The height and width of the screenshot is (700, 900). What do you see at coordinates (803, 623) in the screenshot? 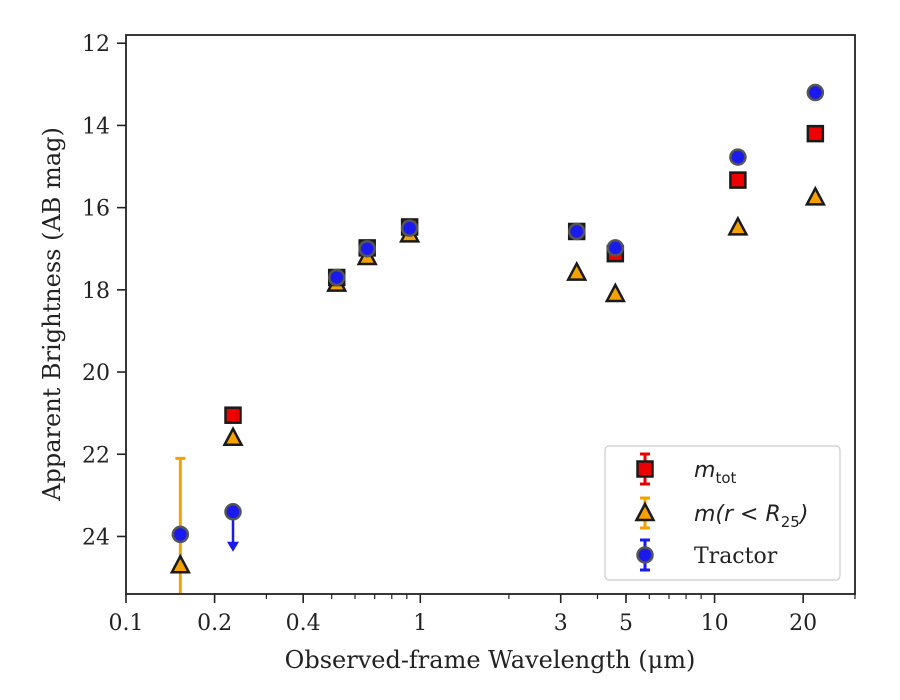
I see `x-tick-label: 20` at bounding box center [803, 623].